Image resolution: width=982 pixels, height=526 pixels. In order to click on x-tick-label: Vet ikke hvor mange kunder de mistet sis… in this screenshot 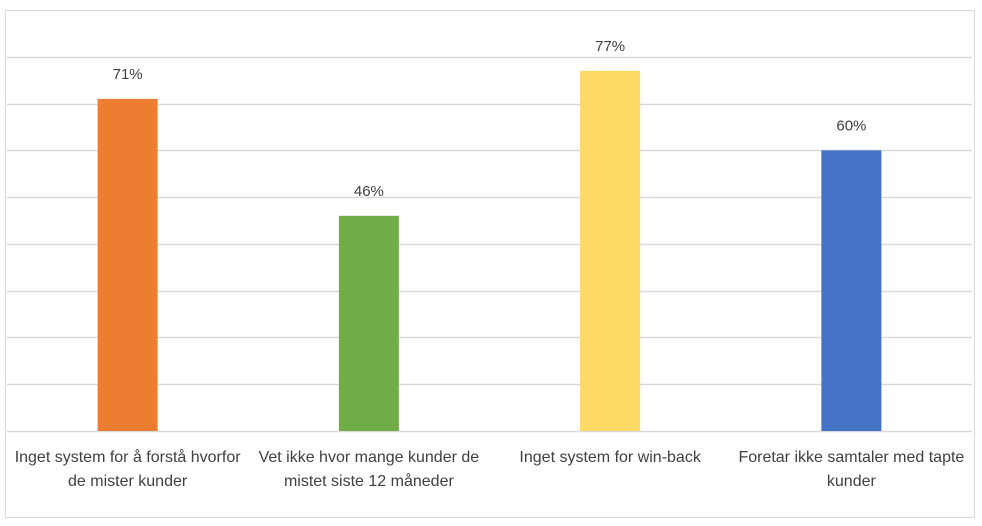, I will do `click(369, 469)`.